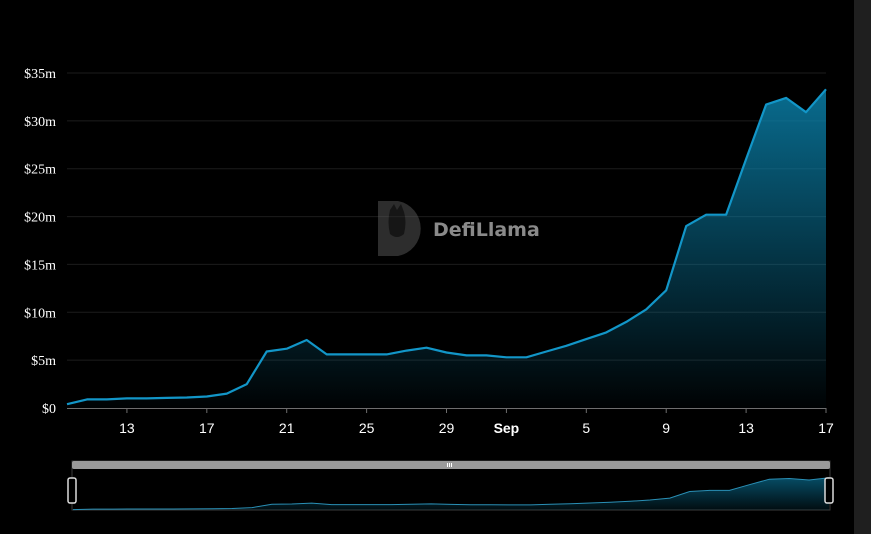  Describe the element at coordinates (49, 409) in the screenshot. I see `y-tick-label: $0` at that location.